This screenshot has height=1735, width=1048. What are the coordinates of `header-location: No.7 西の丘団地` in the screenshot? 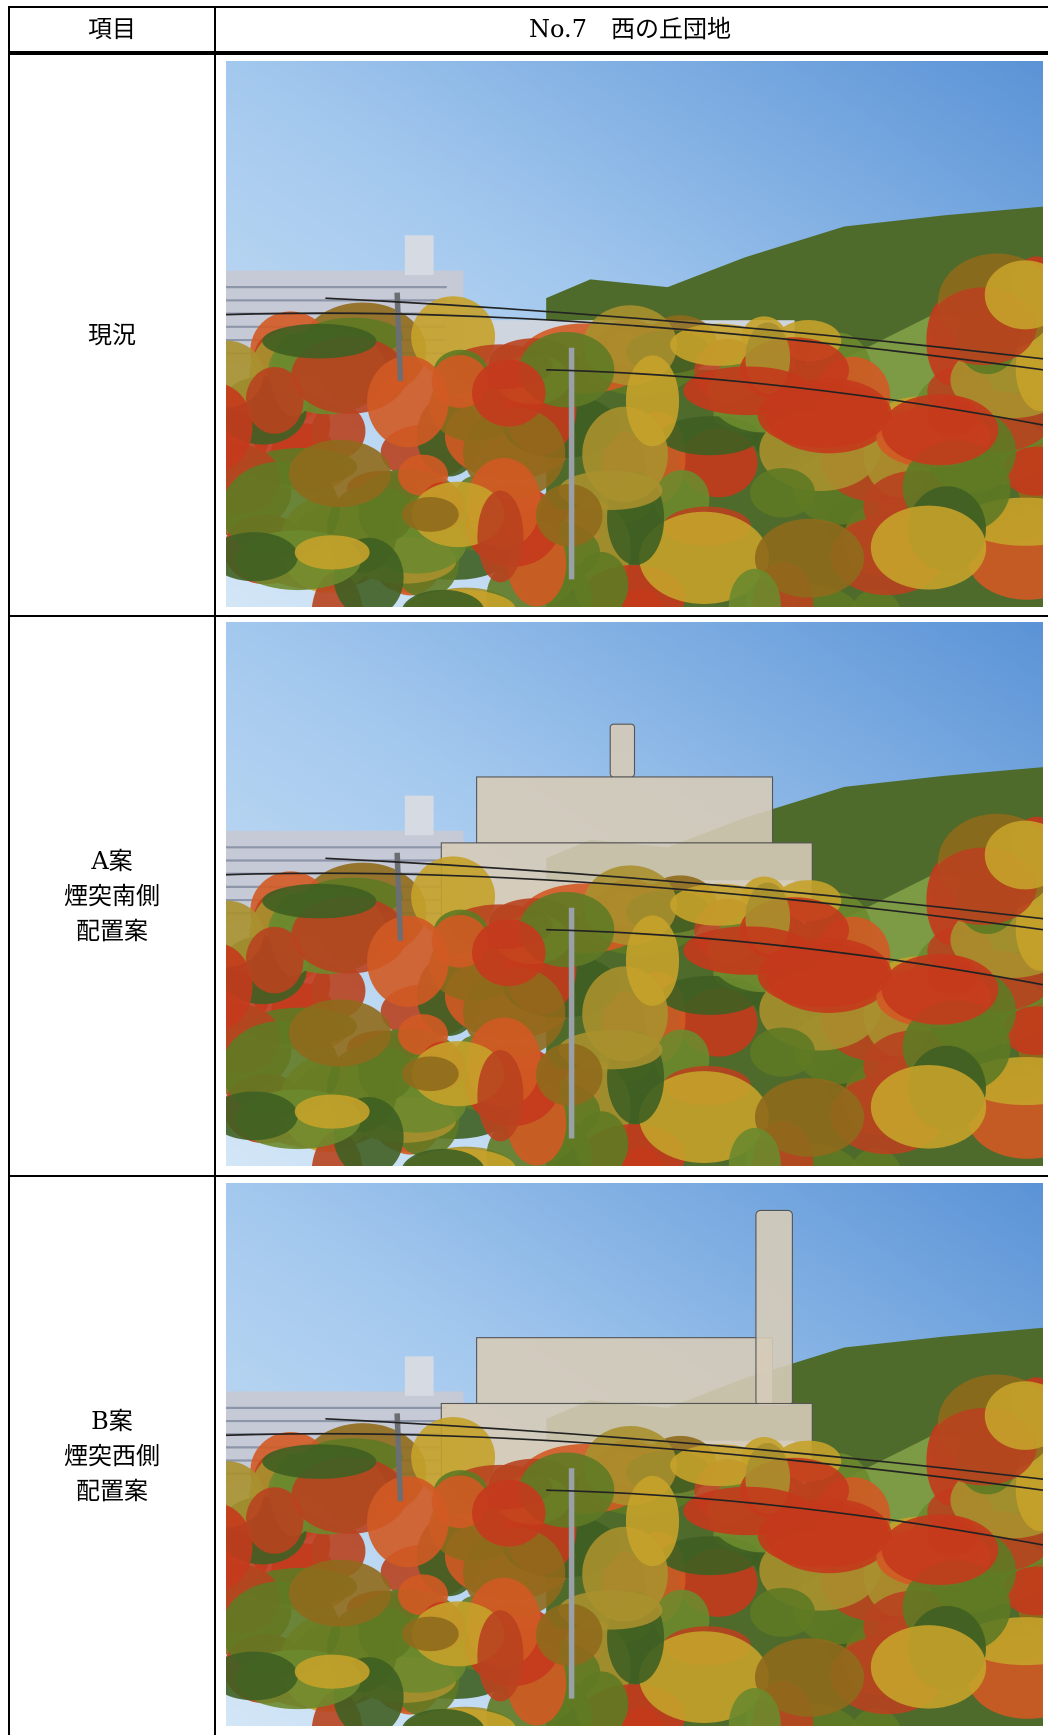 It's located at (630, 29).